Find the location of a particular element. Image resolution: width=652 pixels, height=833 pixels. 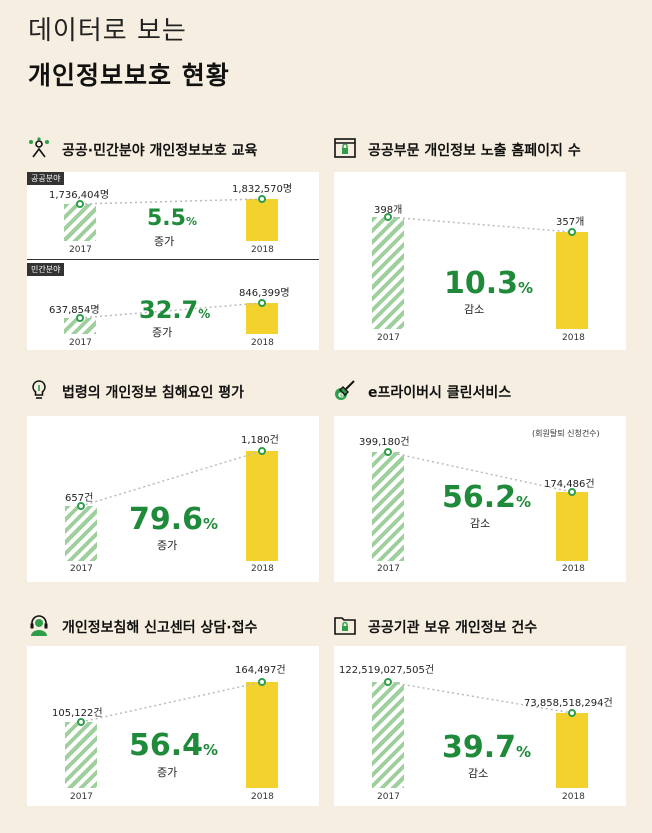

point-law-2018 is located at coordinates (262, 451).